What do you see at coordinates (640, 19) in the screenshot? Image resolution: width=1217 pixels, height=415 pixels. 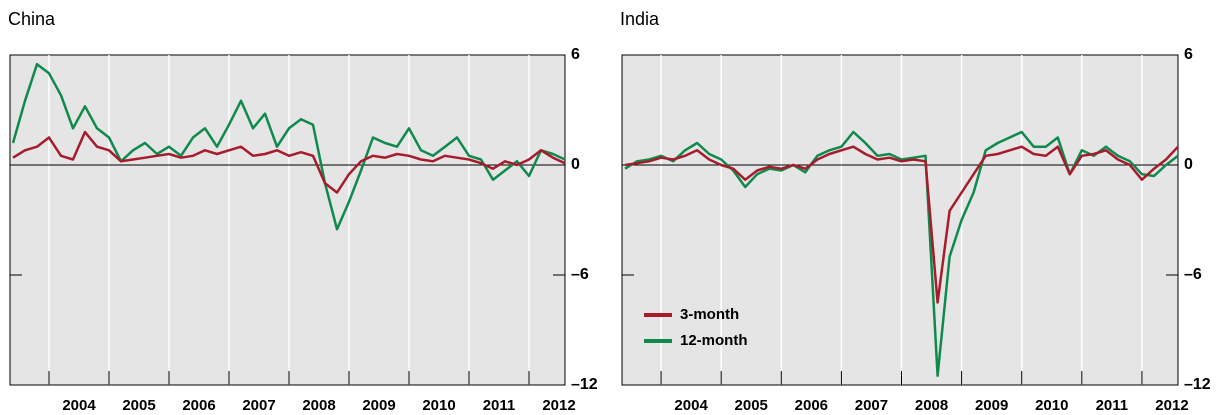 I see `chart-title: India` at bounding box center [640, 19].